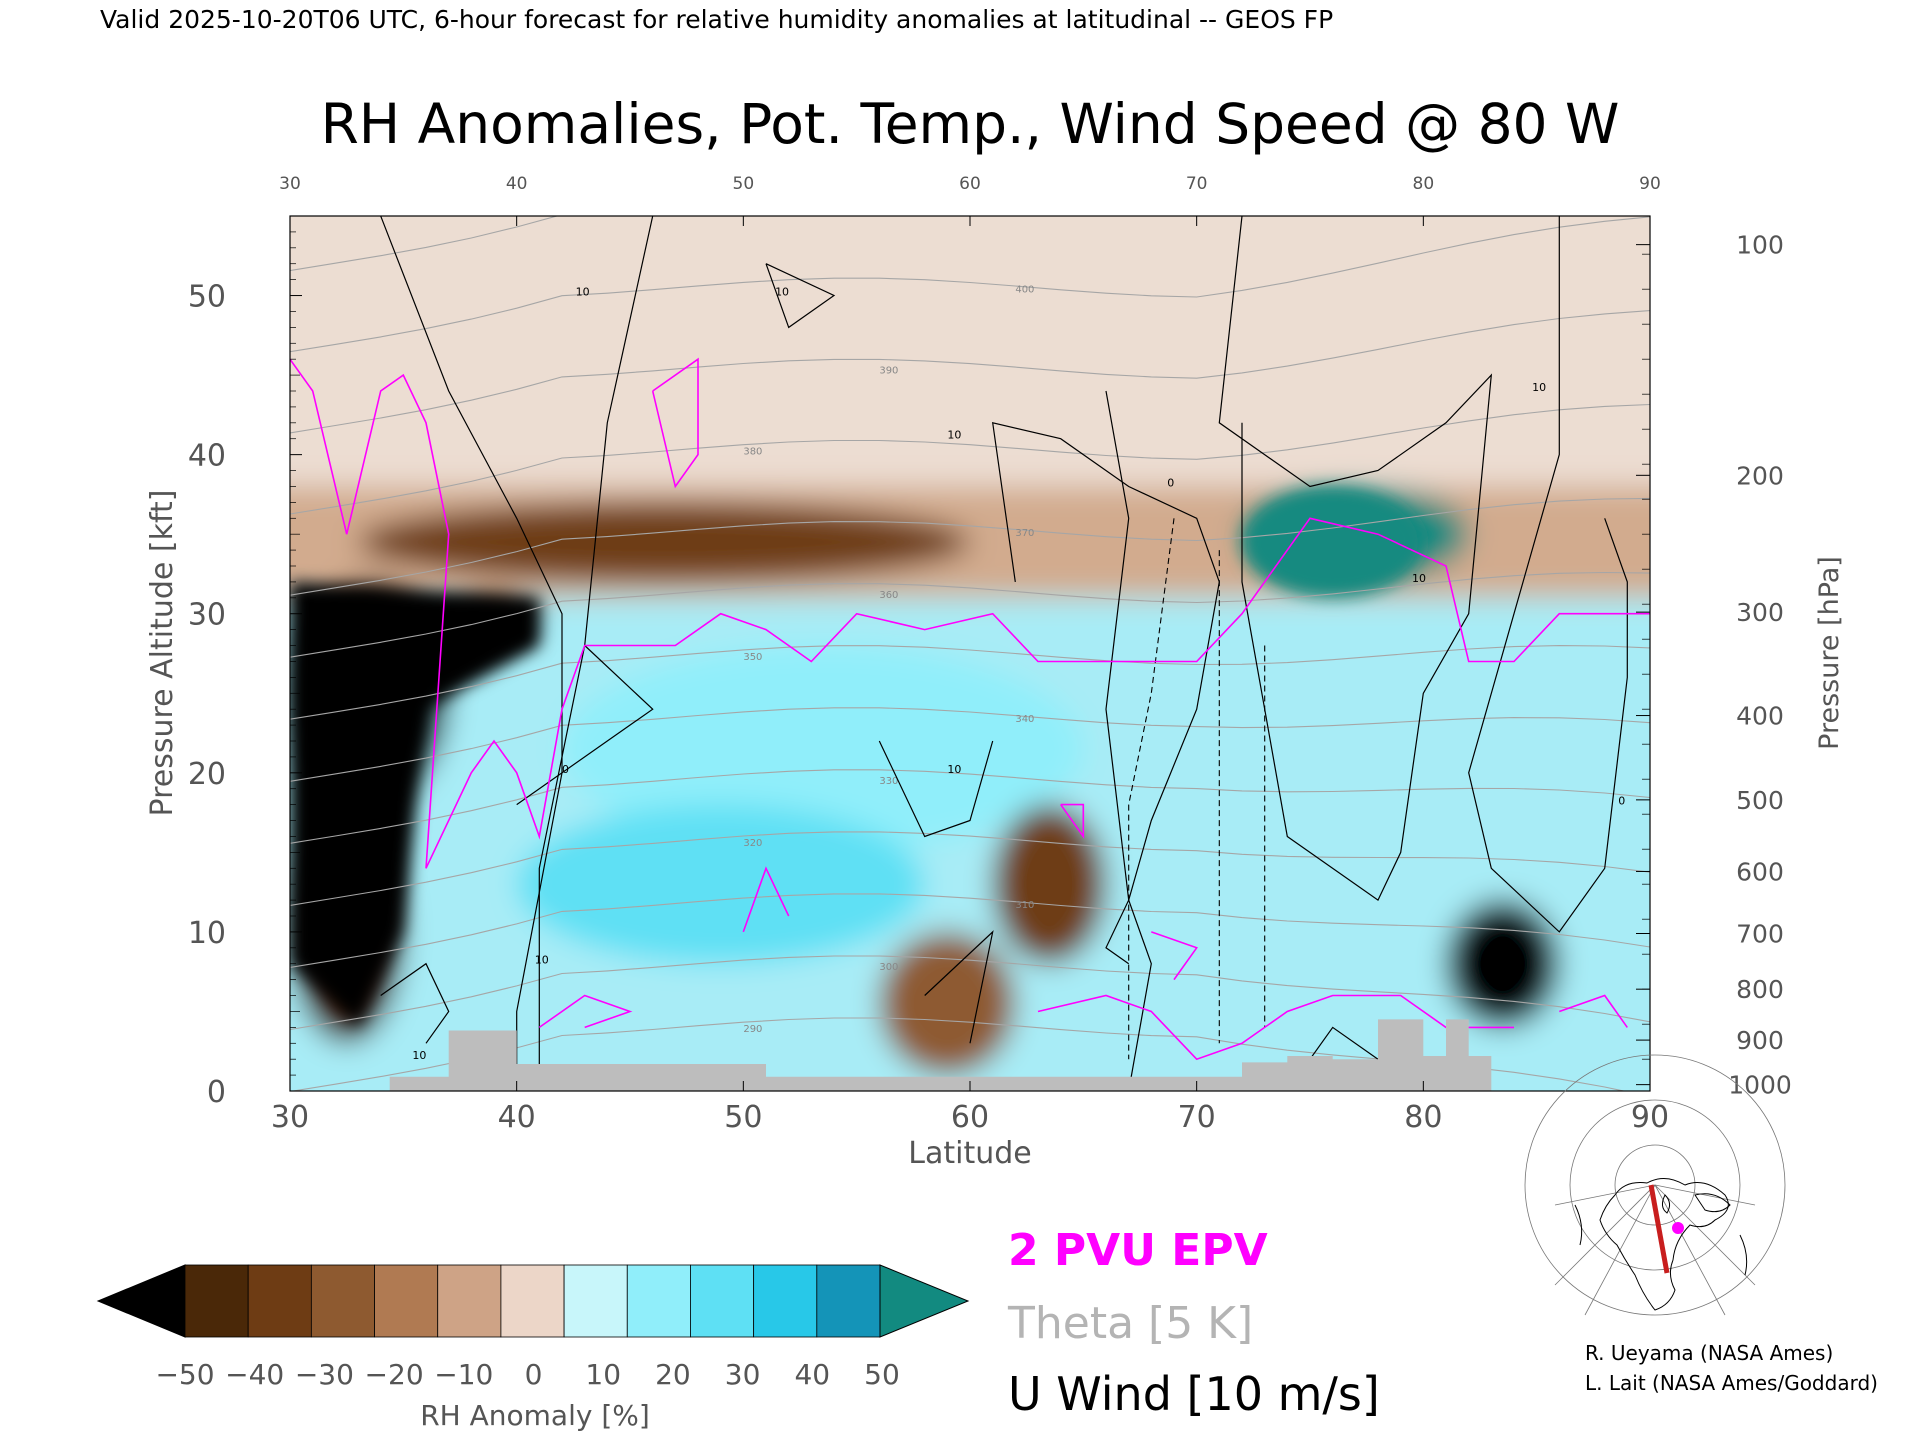 This screenshot has width=1920, height=1440. What do you see at coordinates (969, 1153) in the screenshot?
I see `x-axis-label: Latitude` at bounding box center [969, 1153].